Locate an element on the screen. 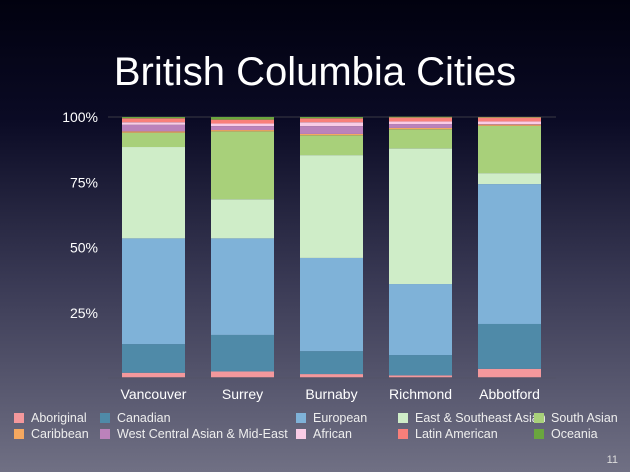 This screenshot has width=630, height=472. y-tick-label: 75% is located at coordinates (84, 182).